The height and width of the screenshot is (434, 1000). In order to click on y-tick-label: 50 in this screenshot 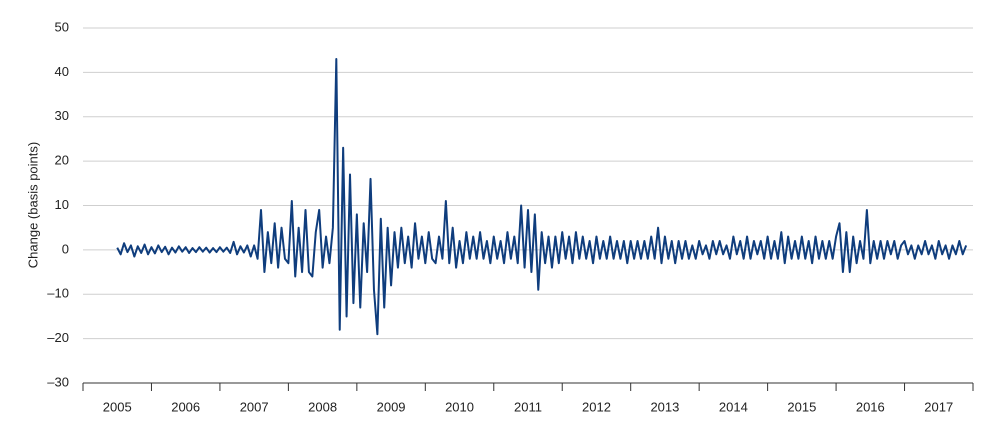, I will do `click(62, 26)`.